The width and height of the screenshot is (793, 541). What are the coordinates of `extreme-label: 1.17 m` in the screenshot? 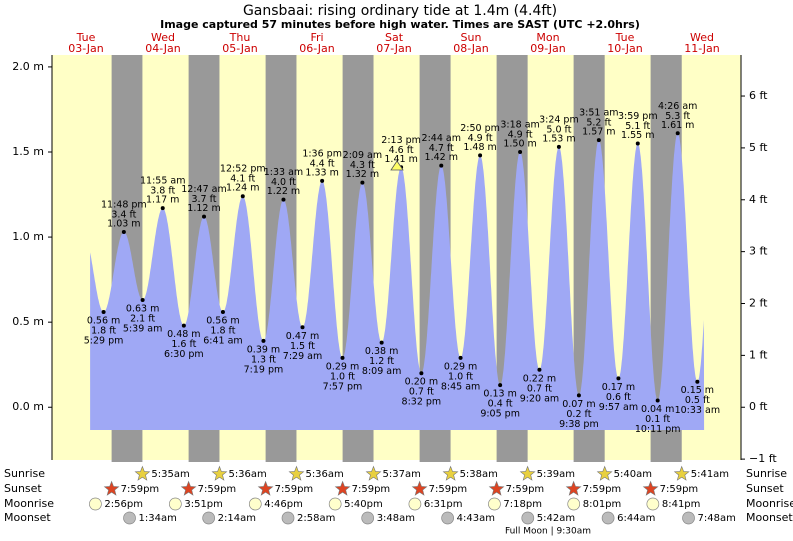 It's located at (162, 200).